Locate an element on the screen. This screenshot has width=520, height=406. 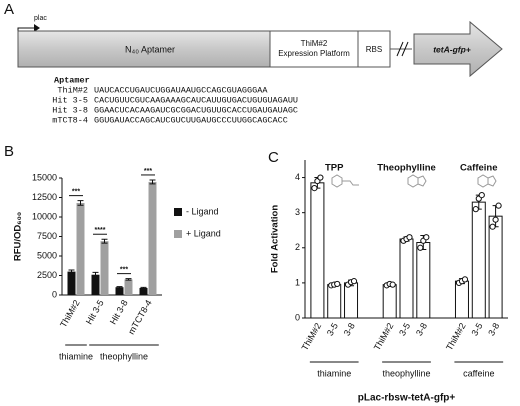
platform-box is located at coordinates (314, 49).